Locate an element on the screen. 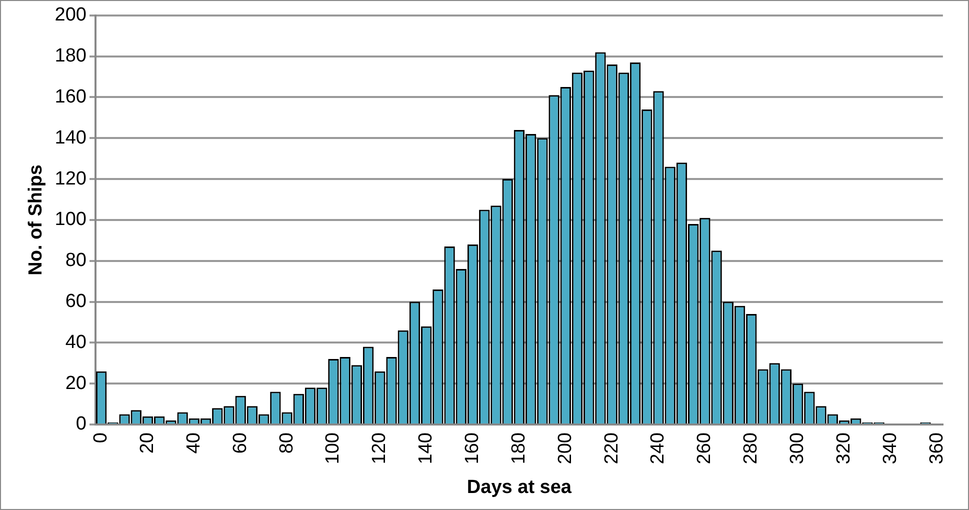 The height and width of the screenshot is (510, 969). y-tick-label: 100 is located at coordinates (70, 219).